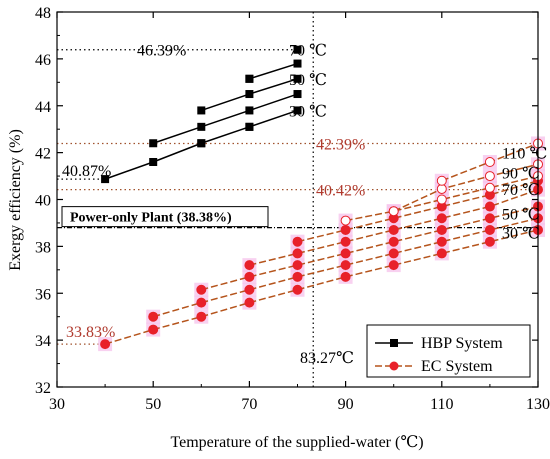 The image size is (550, 459). I want to click on y-tick-label-6: 44, so click(43, 107).